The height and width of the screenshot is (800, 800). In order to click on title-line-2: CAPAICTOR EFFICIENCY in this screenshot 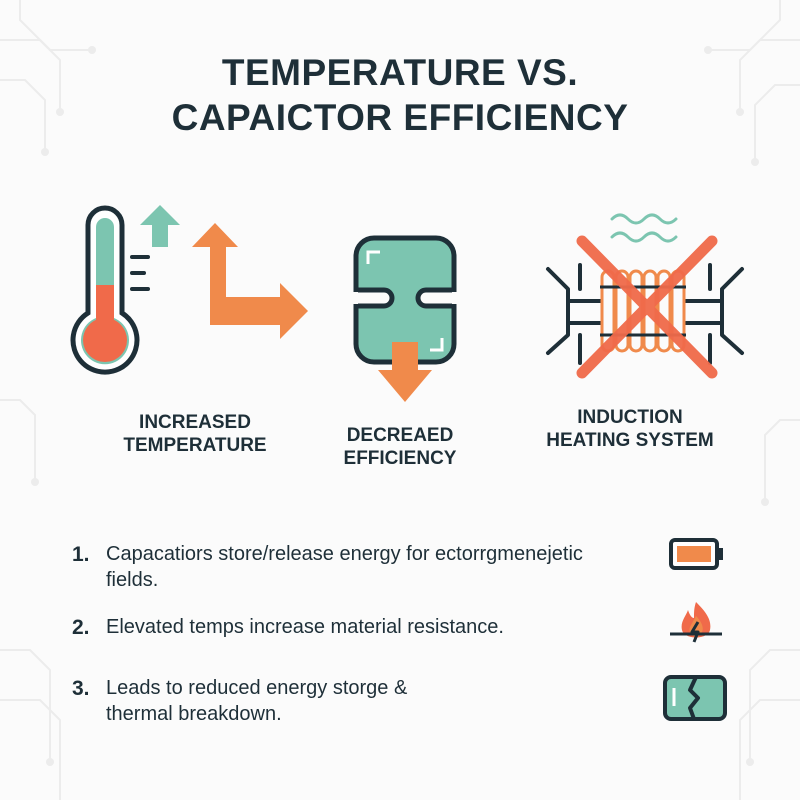, I will do `click(400, 117)`.